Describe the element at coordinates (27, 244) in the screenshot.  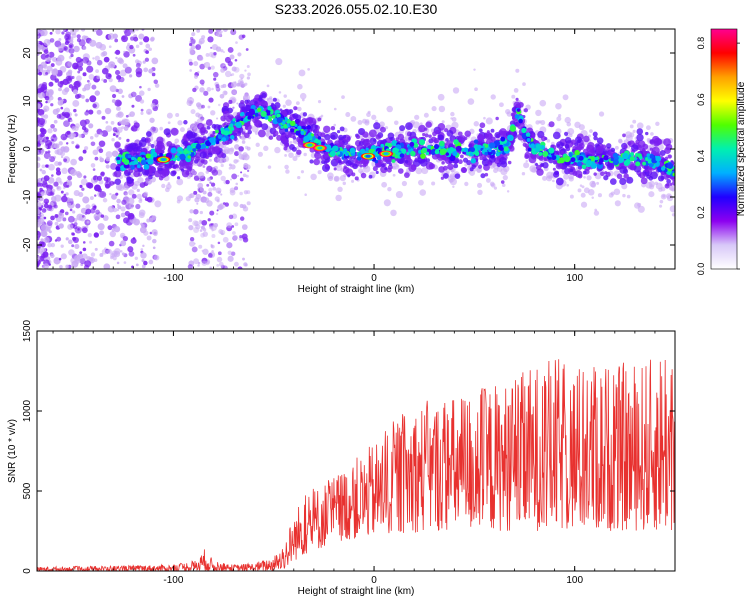
I see `y-tick-label: -20` at that location.